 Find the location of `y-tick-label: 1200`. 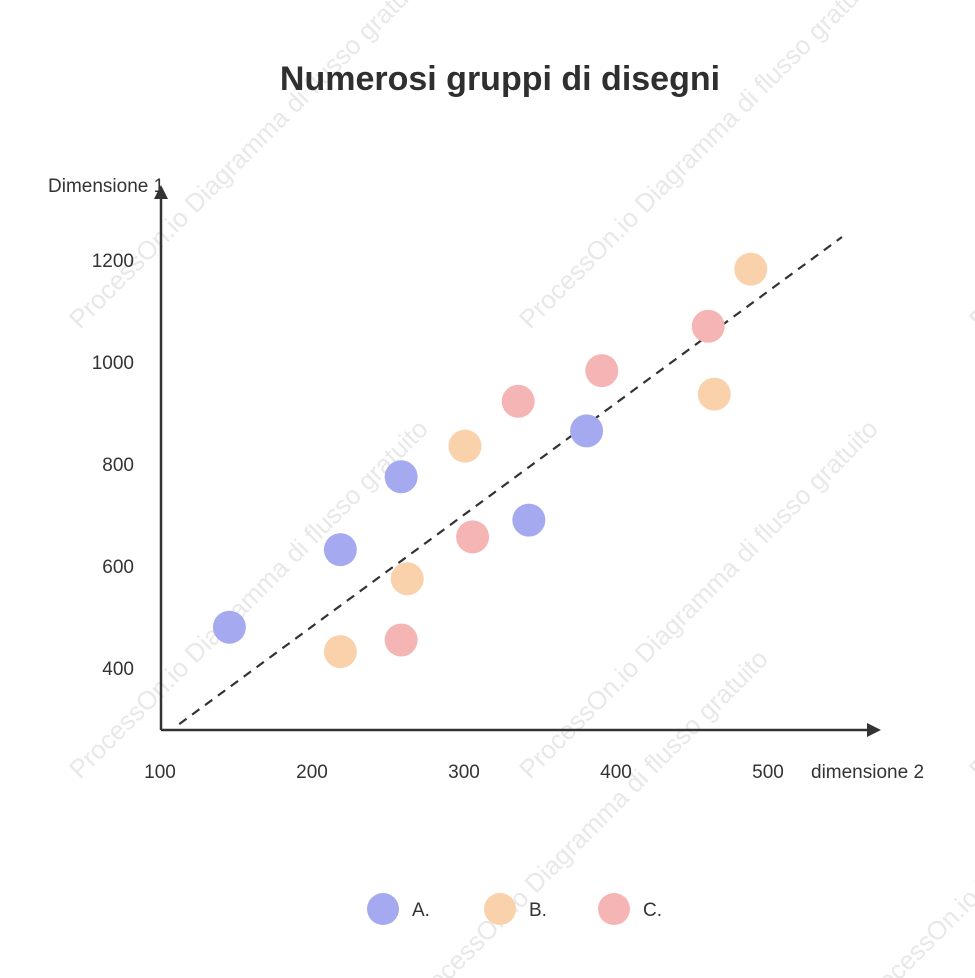

y-tick-label: 1200 is located at coordinates (113, 261).